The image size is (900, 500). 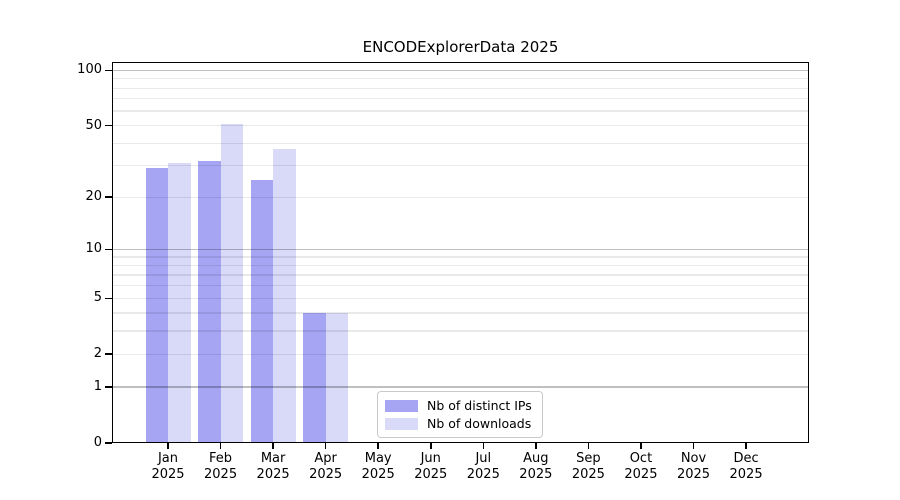 I want to click on legend-label-distinct-ips: Nb of distinct IPs, so click(x=479, y=405).